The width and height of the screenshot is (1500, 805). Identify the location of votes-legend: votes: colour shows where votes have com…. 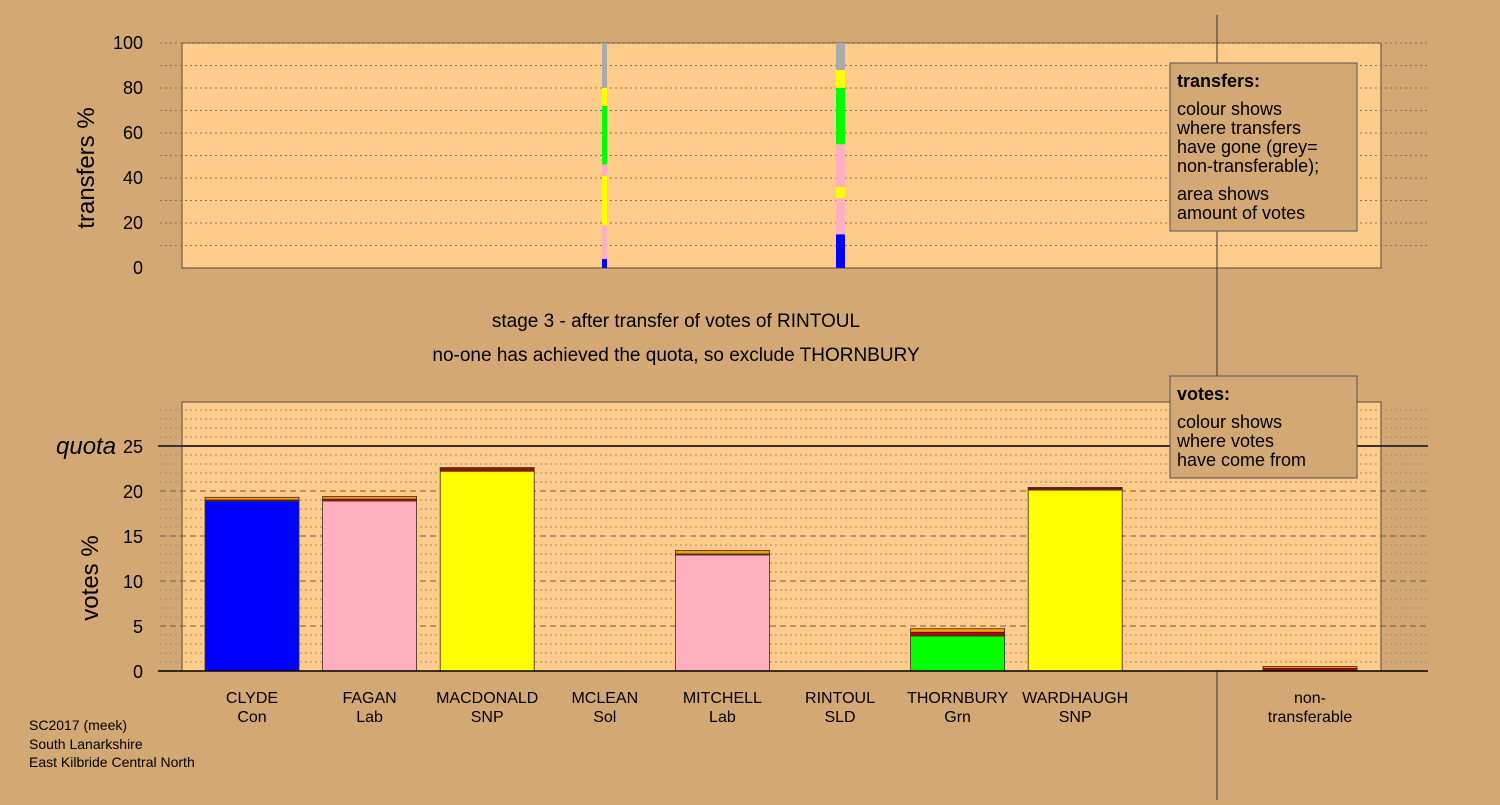
(1263, 427).